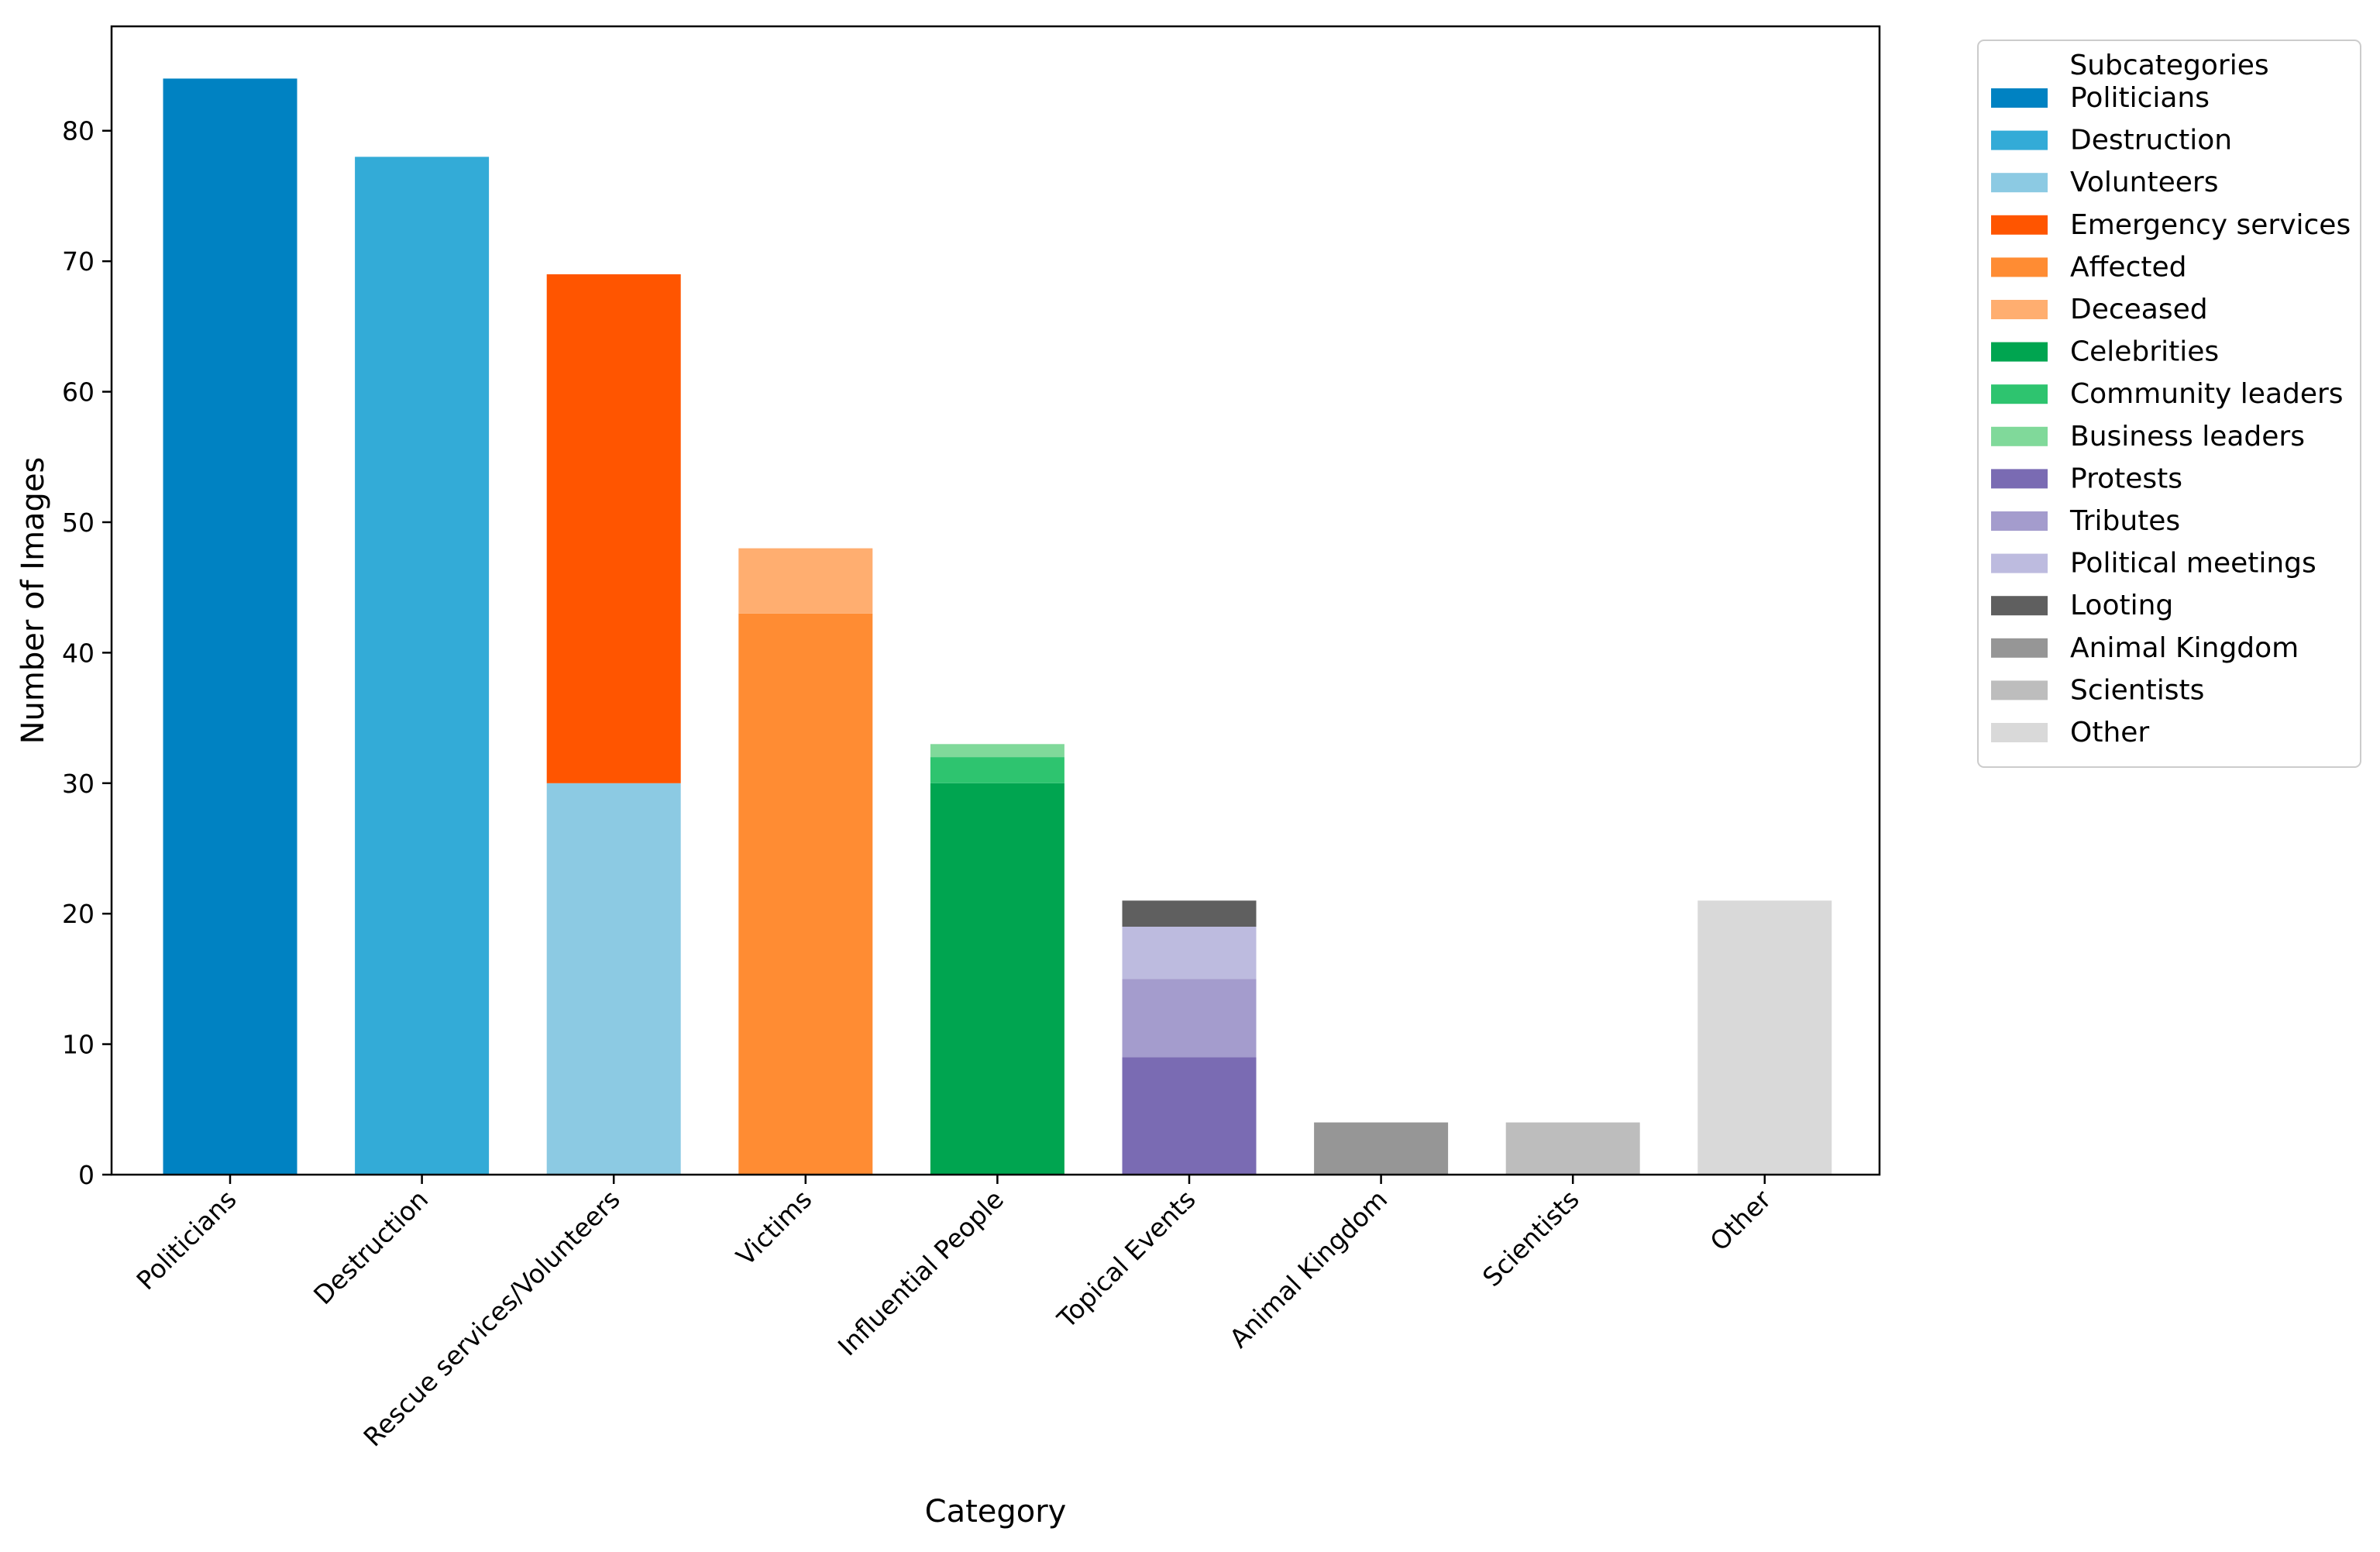 The width and height of the screenshot is (2380, 1552). I want to click on legend-label: Animal Kingdom, so click(2184, 648).